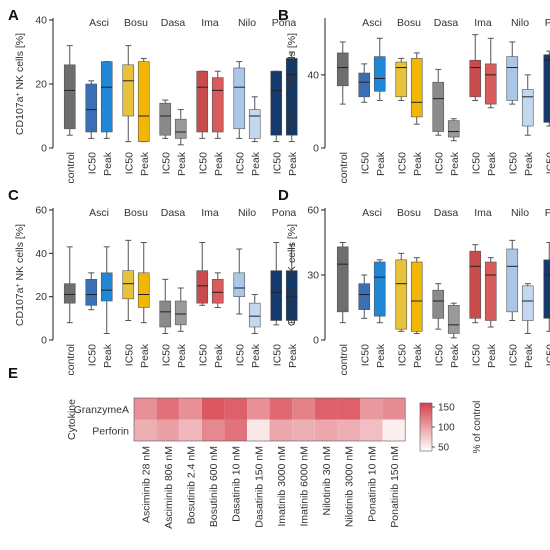  What do you see at coordinates (13, 195) in the screenshot?
I see `panel-label: C` at bounding box center [13, 195].